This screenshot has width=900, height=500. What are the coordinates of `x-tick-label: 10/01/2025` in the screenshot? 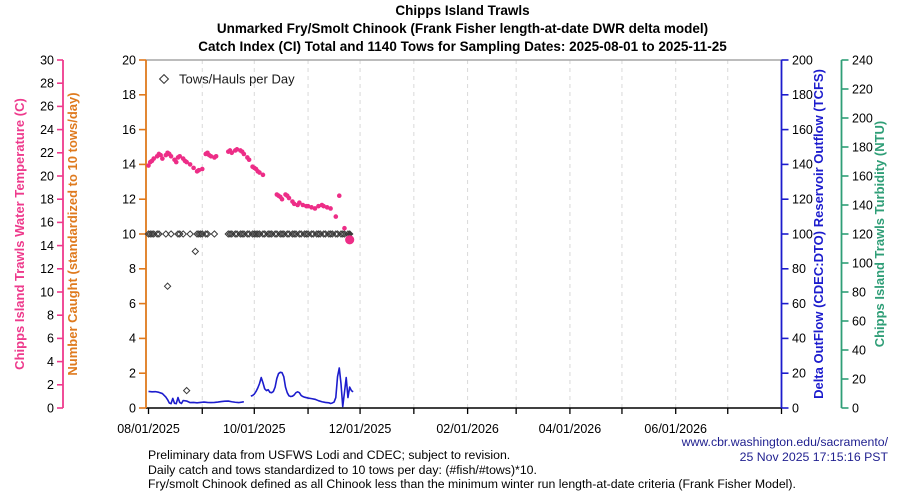 It's located at (254, 429).